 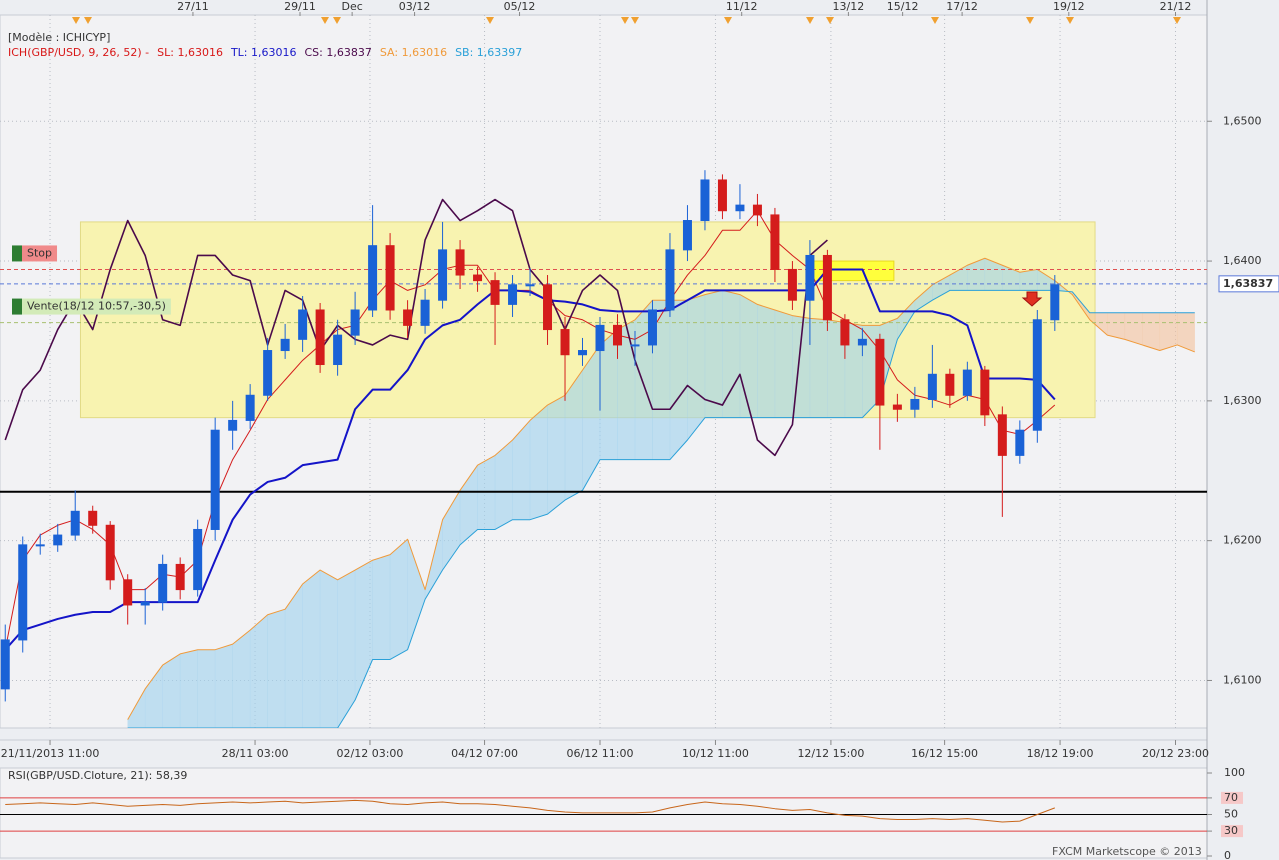 I want to click on level-label-bg, so click(x=40, y=253).